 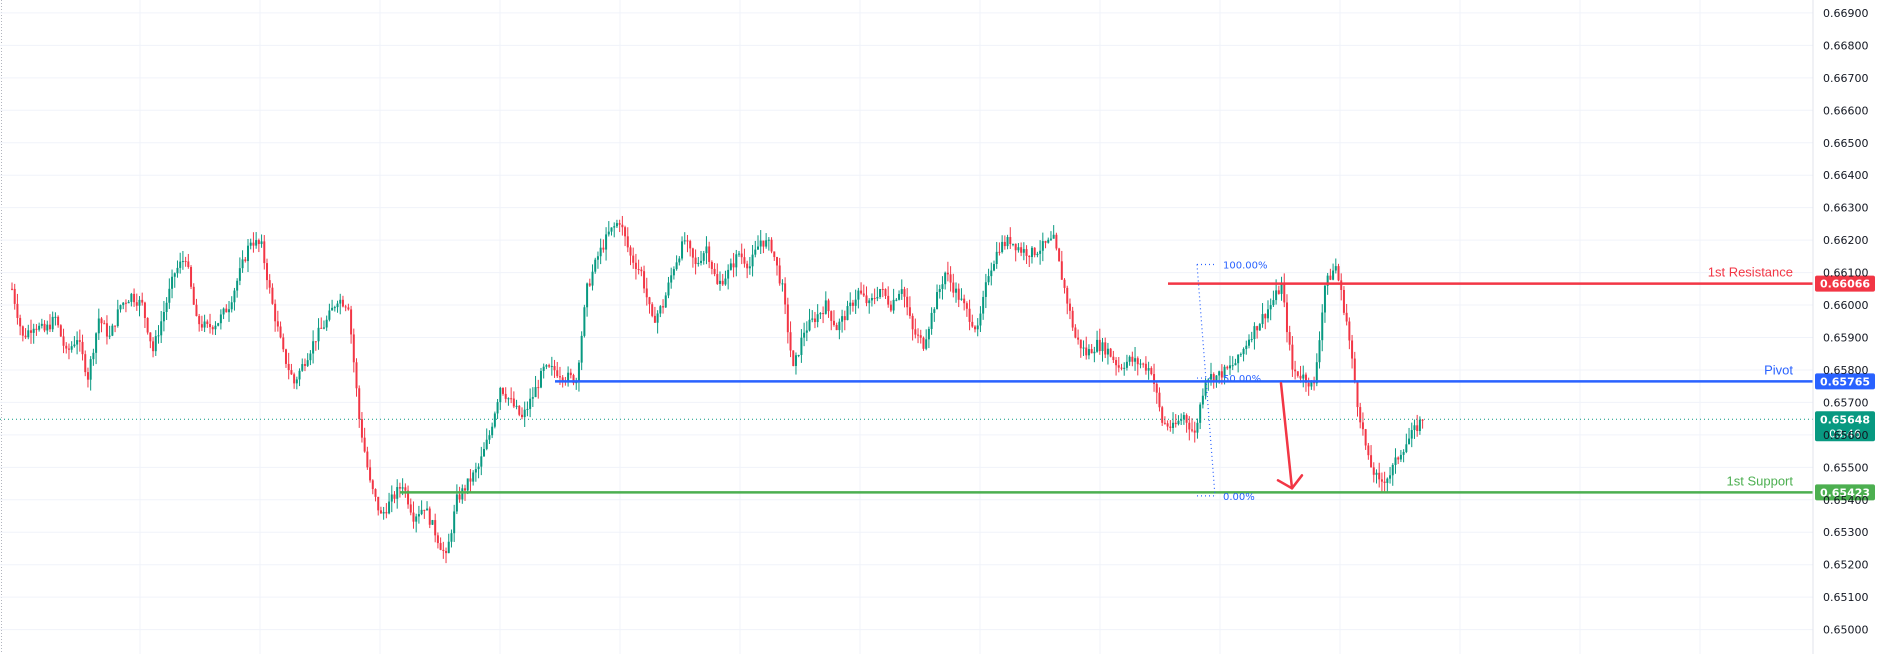 I want to click on bearish-arrow-icon, so click(x=1290, y=436).